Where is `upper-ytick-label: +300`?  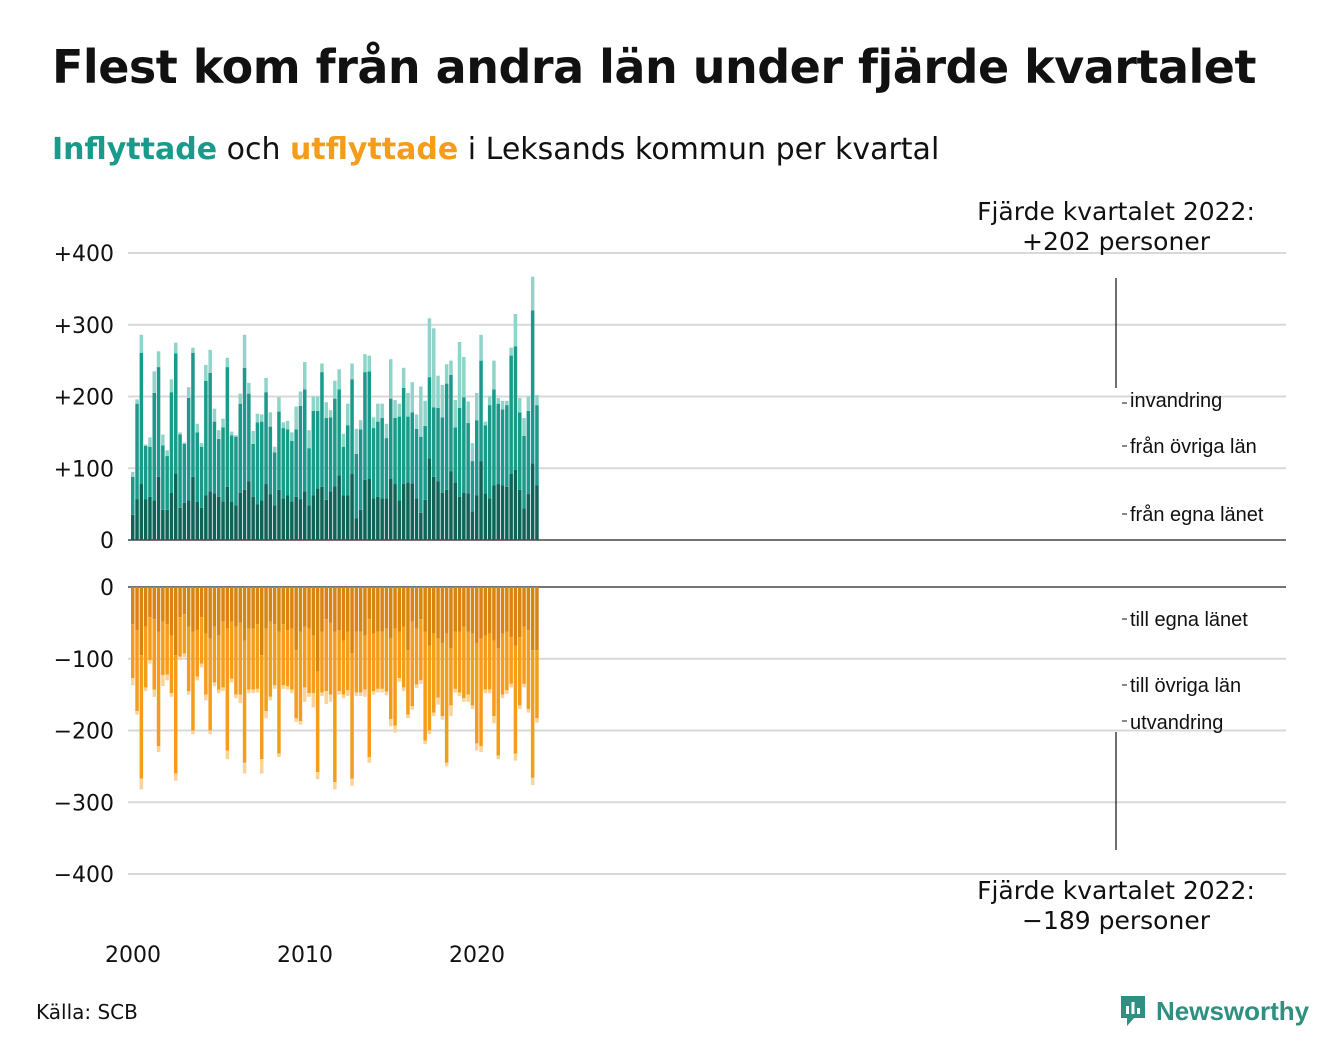
upper-ytick-label: +300 is located at coordinates (84, 326).